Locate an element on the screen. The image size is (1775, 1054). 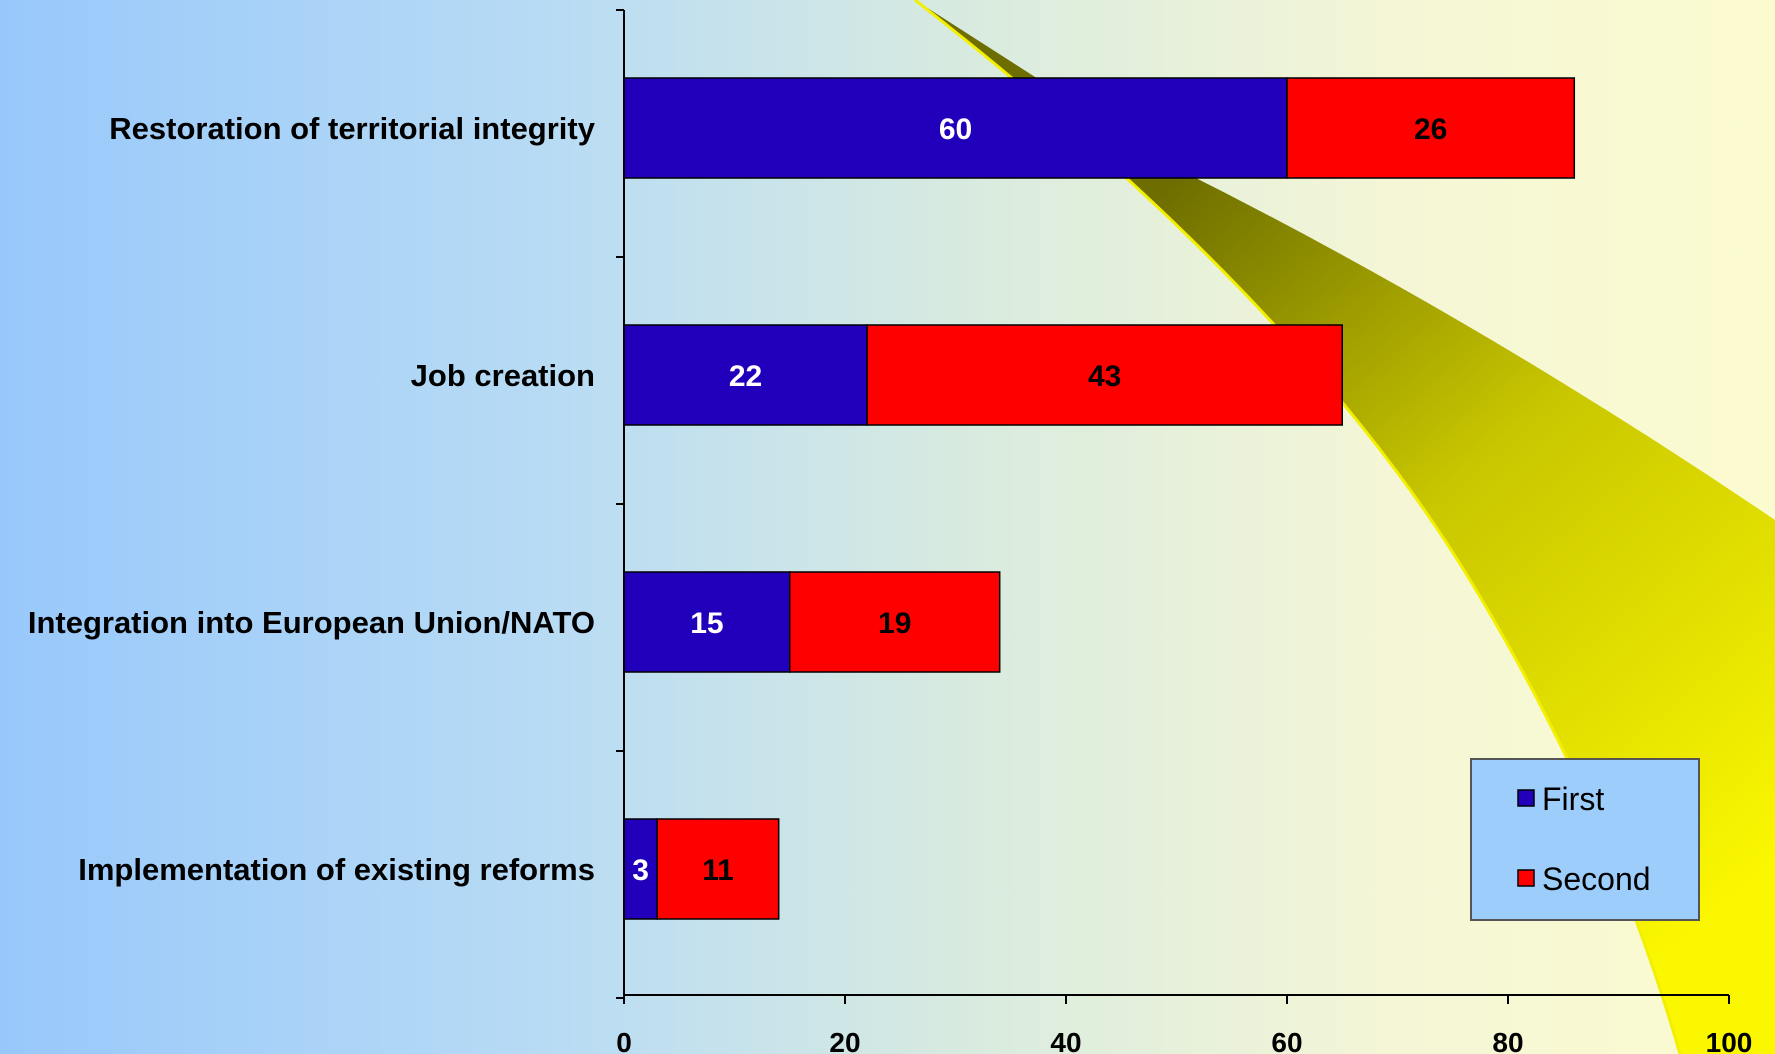
legend-label-first: First is located at coordinates (1573, 799).